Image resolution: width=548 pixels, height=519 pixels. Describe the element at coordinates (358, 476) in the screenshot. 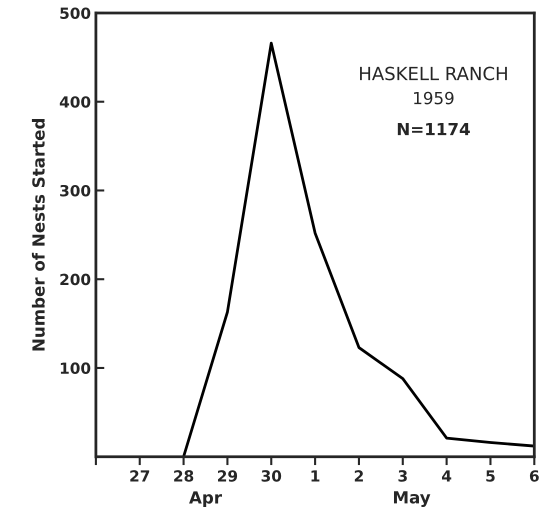

I see `x-tick-label: 2` at that location.